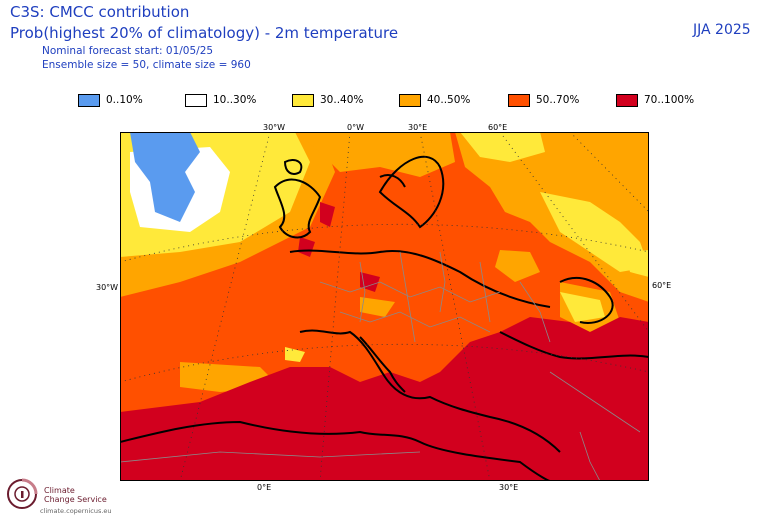  What do you see at coordinates (498, 127) in the screenshot?
I see `grid-label-top-60e: 60°E` at bounding box center [498, 127].